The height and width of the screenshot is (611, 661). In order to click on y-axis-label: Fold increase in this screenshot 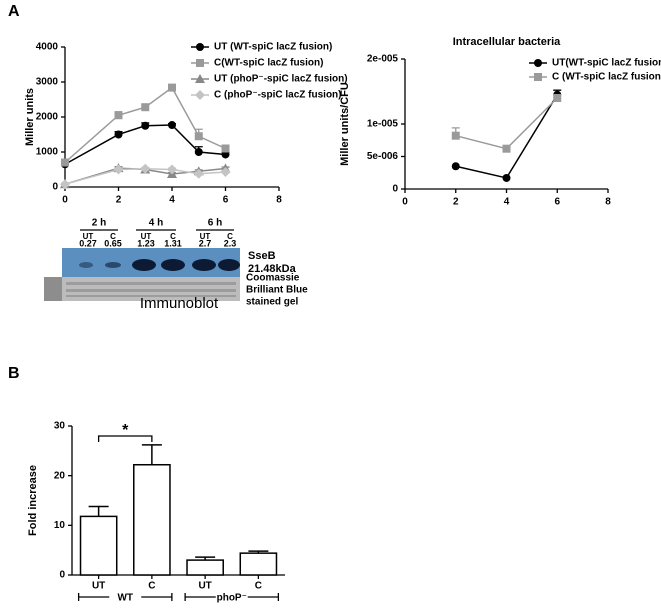, I will do `click(33, 500)`.